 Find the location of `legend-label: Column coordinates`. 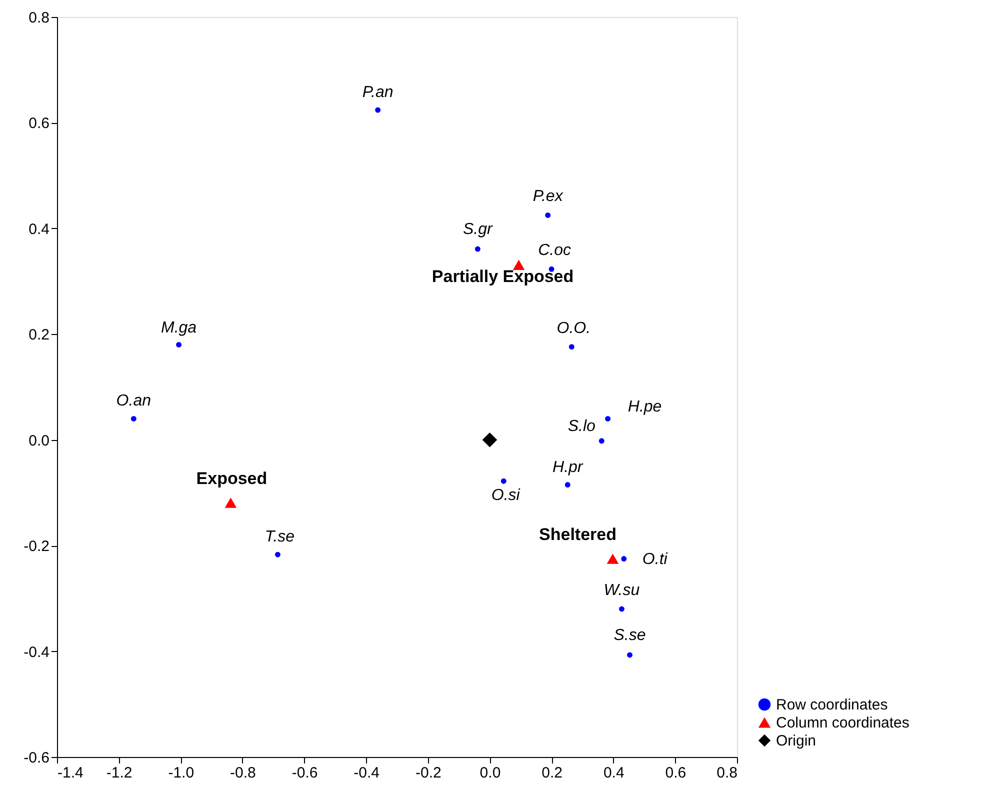

legend-label: Column coordinates is located at coordinates (843, 723).